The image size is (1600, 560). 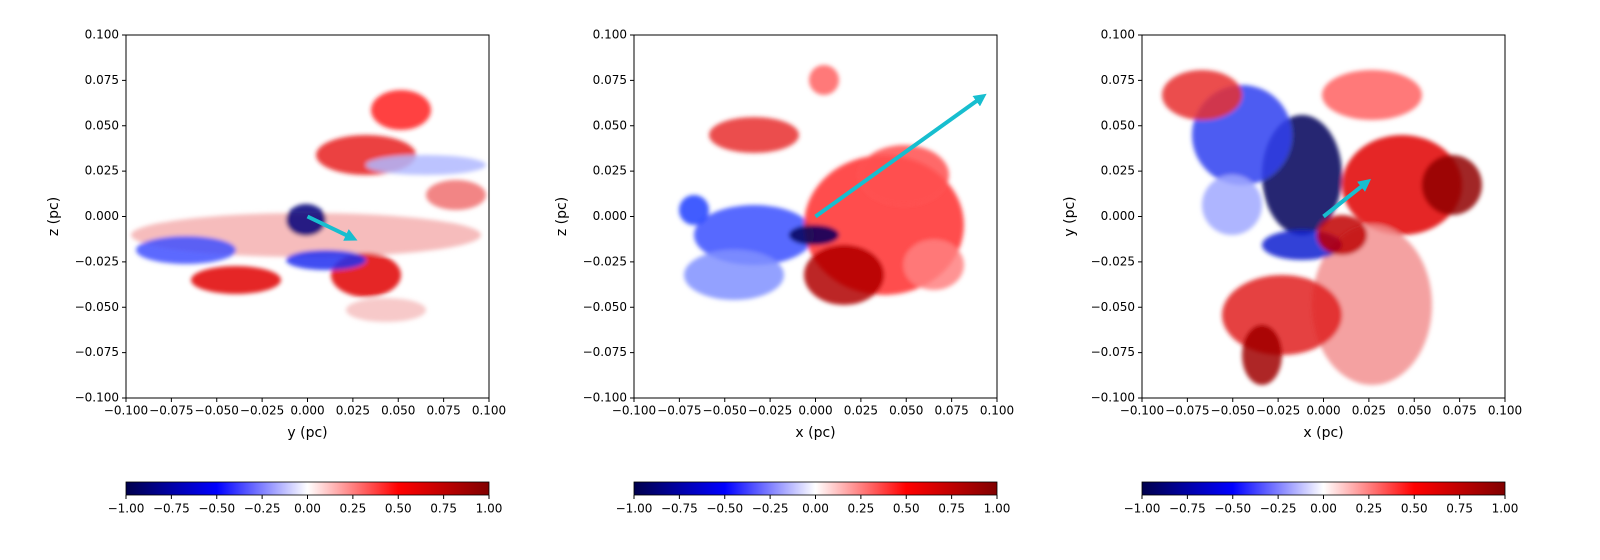 What do you see at coordinates (815, 509) in the screenshot?
I see `colorbar-tick-label: 0.00` at bounding box center [815, 509].